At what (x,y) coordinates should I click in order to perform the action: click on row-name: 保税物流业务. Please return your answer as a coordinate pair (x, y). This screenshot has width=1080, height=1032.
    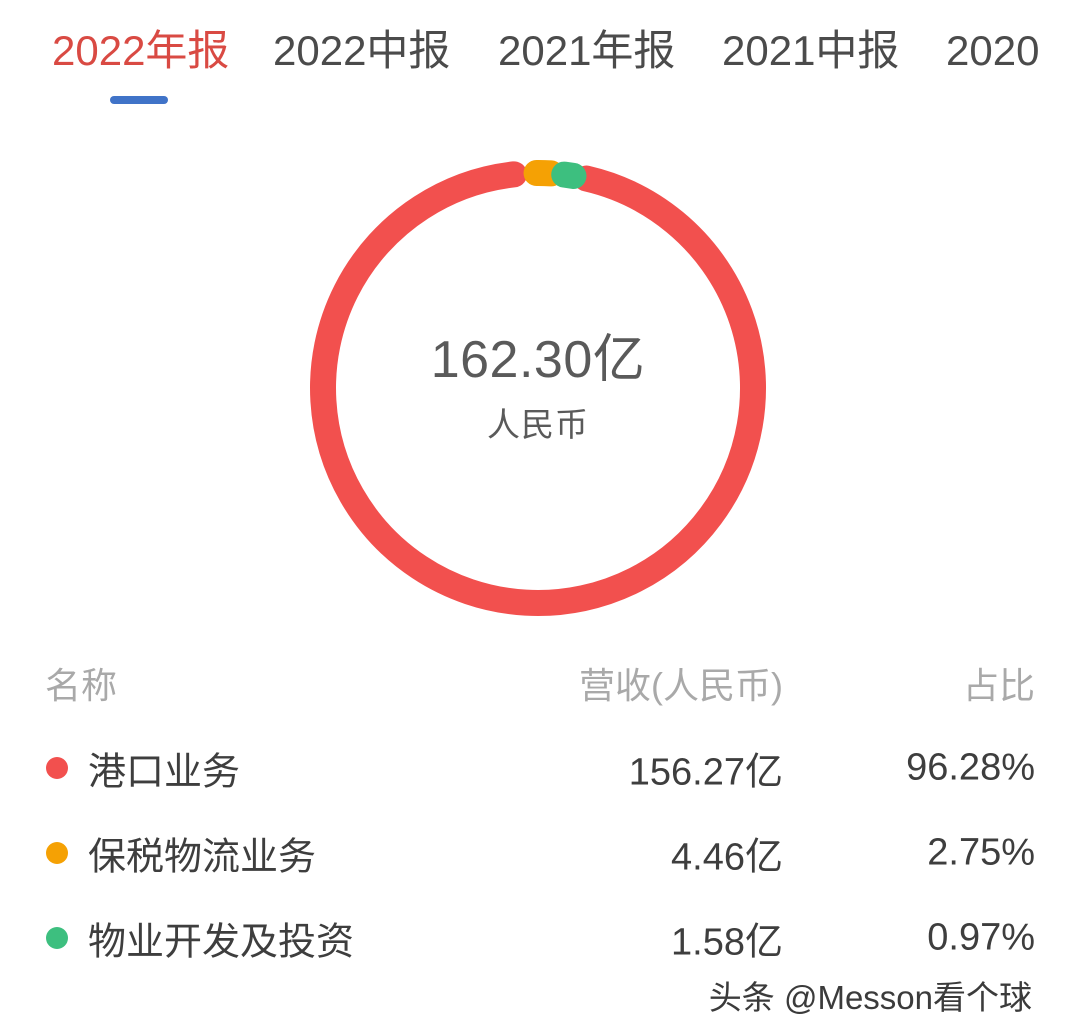
    Looking at the image, I should click on (202, 857).